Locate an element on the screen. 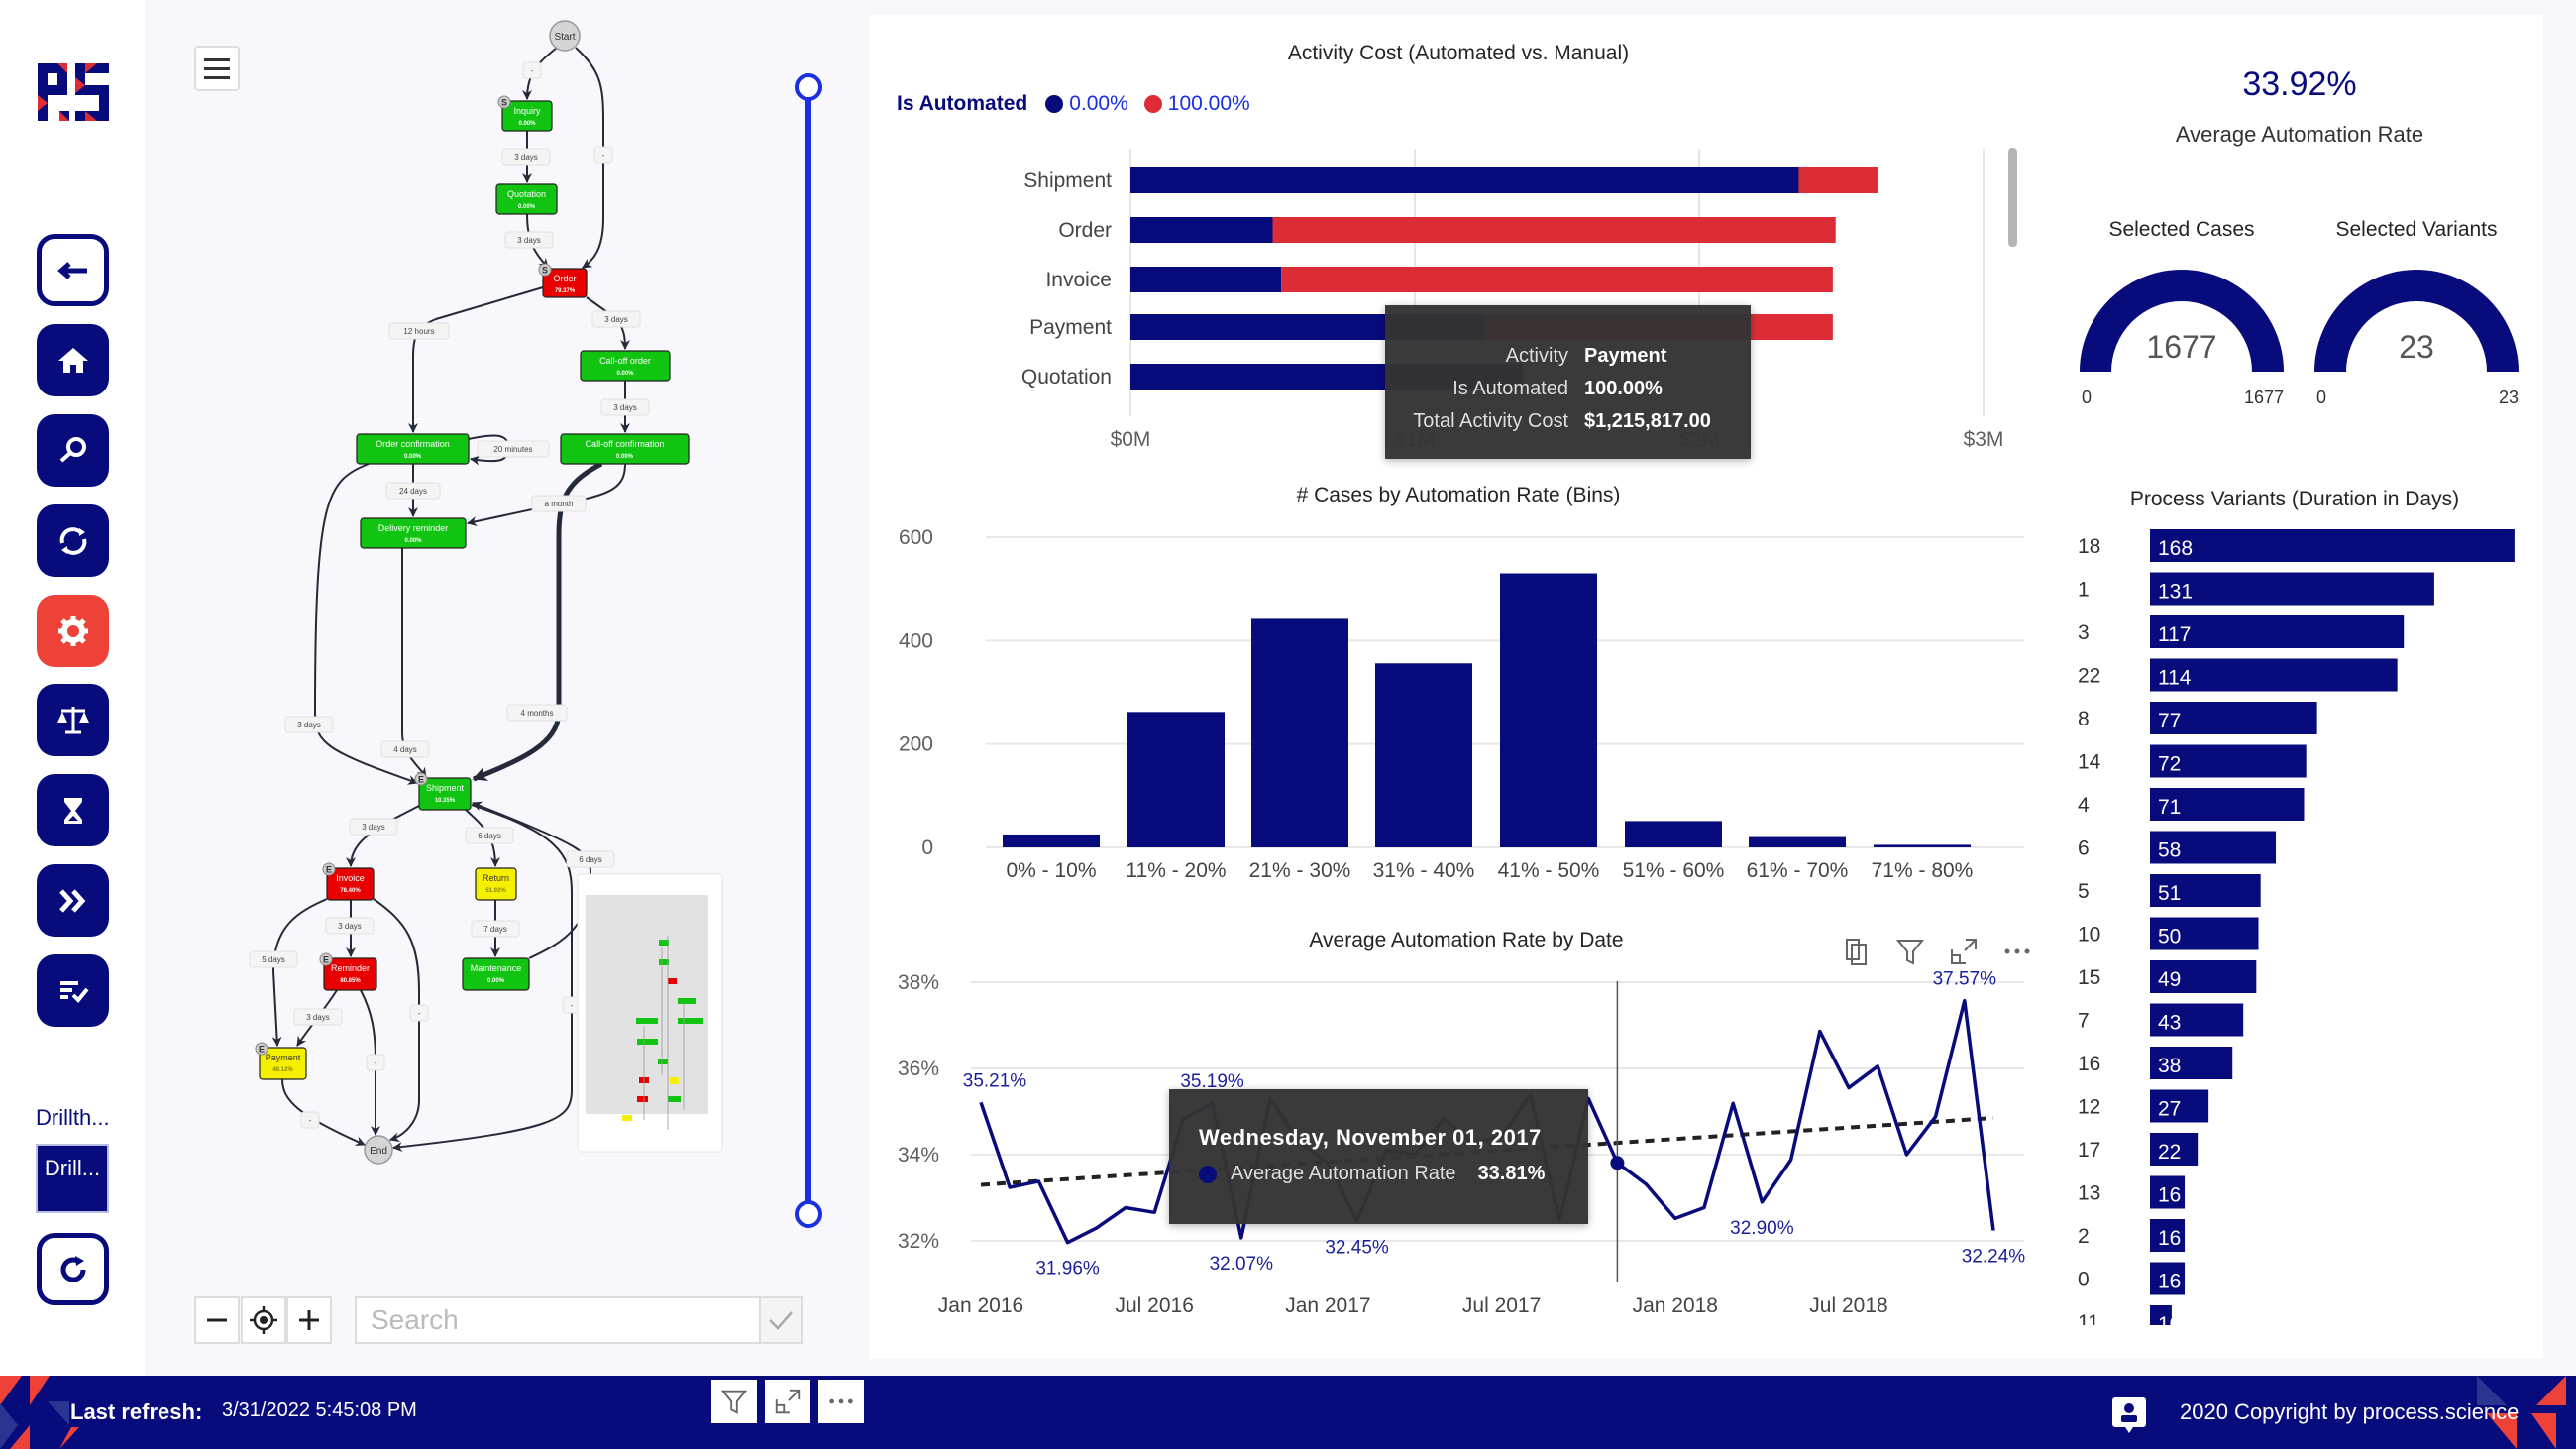 This screenshot has height=1449, width=2576. focus-mode-icon is located at coordinates (1964, 952).